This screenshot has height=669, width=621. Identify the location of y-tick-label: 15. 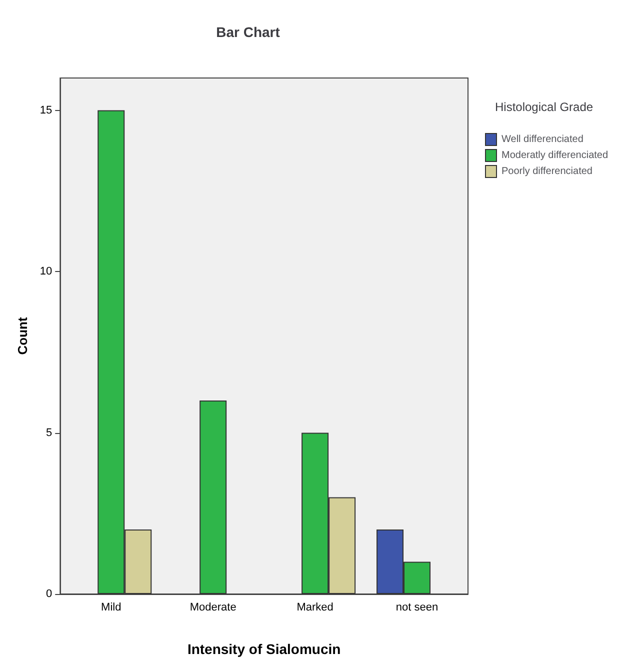
(46, 110).